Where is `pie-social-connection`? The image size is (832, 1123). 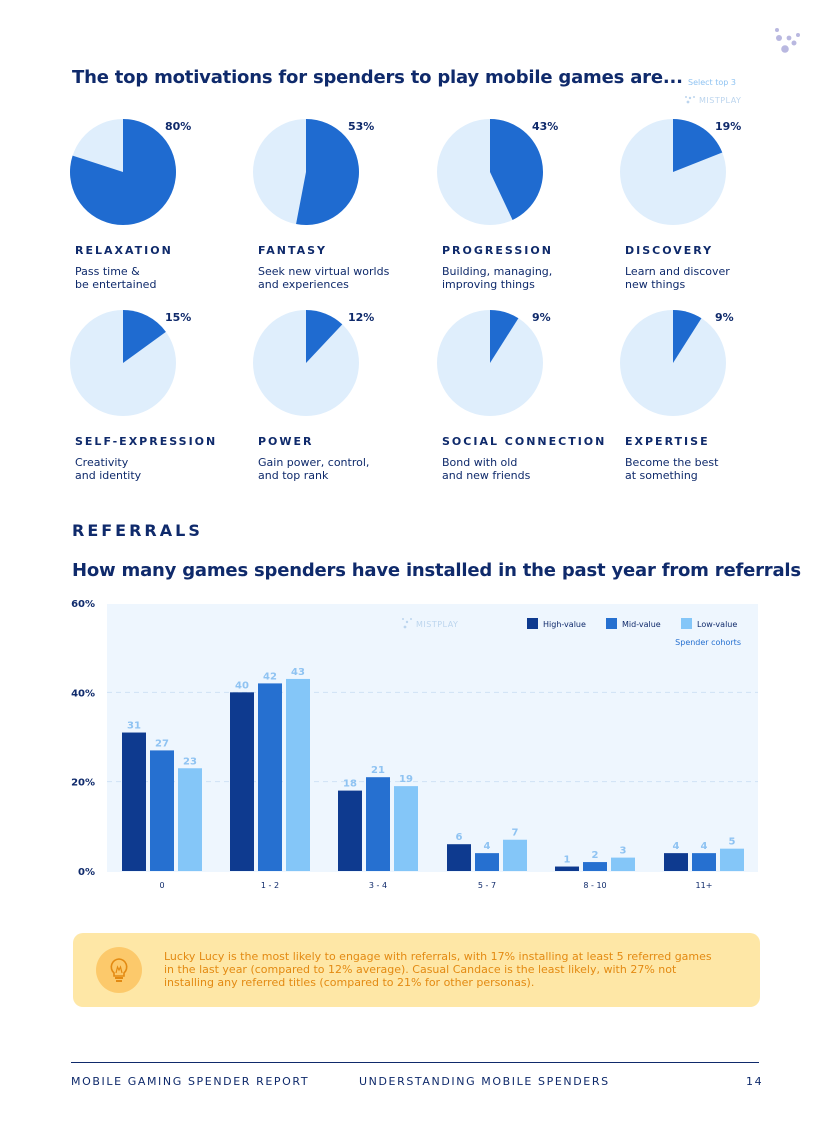 pie-social-connection is located at coordinates (490, 363).